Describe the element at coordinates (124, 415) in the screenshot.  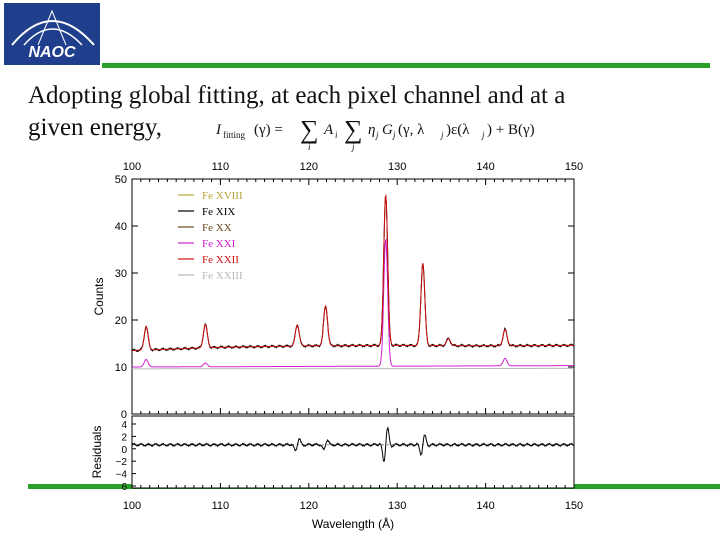
I see `top-y-tick-label: 0` at that location.